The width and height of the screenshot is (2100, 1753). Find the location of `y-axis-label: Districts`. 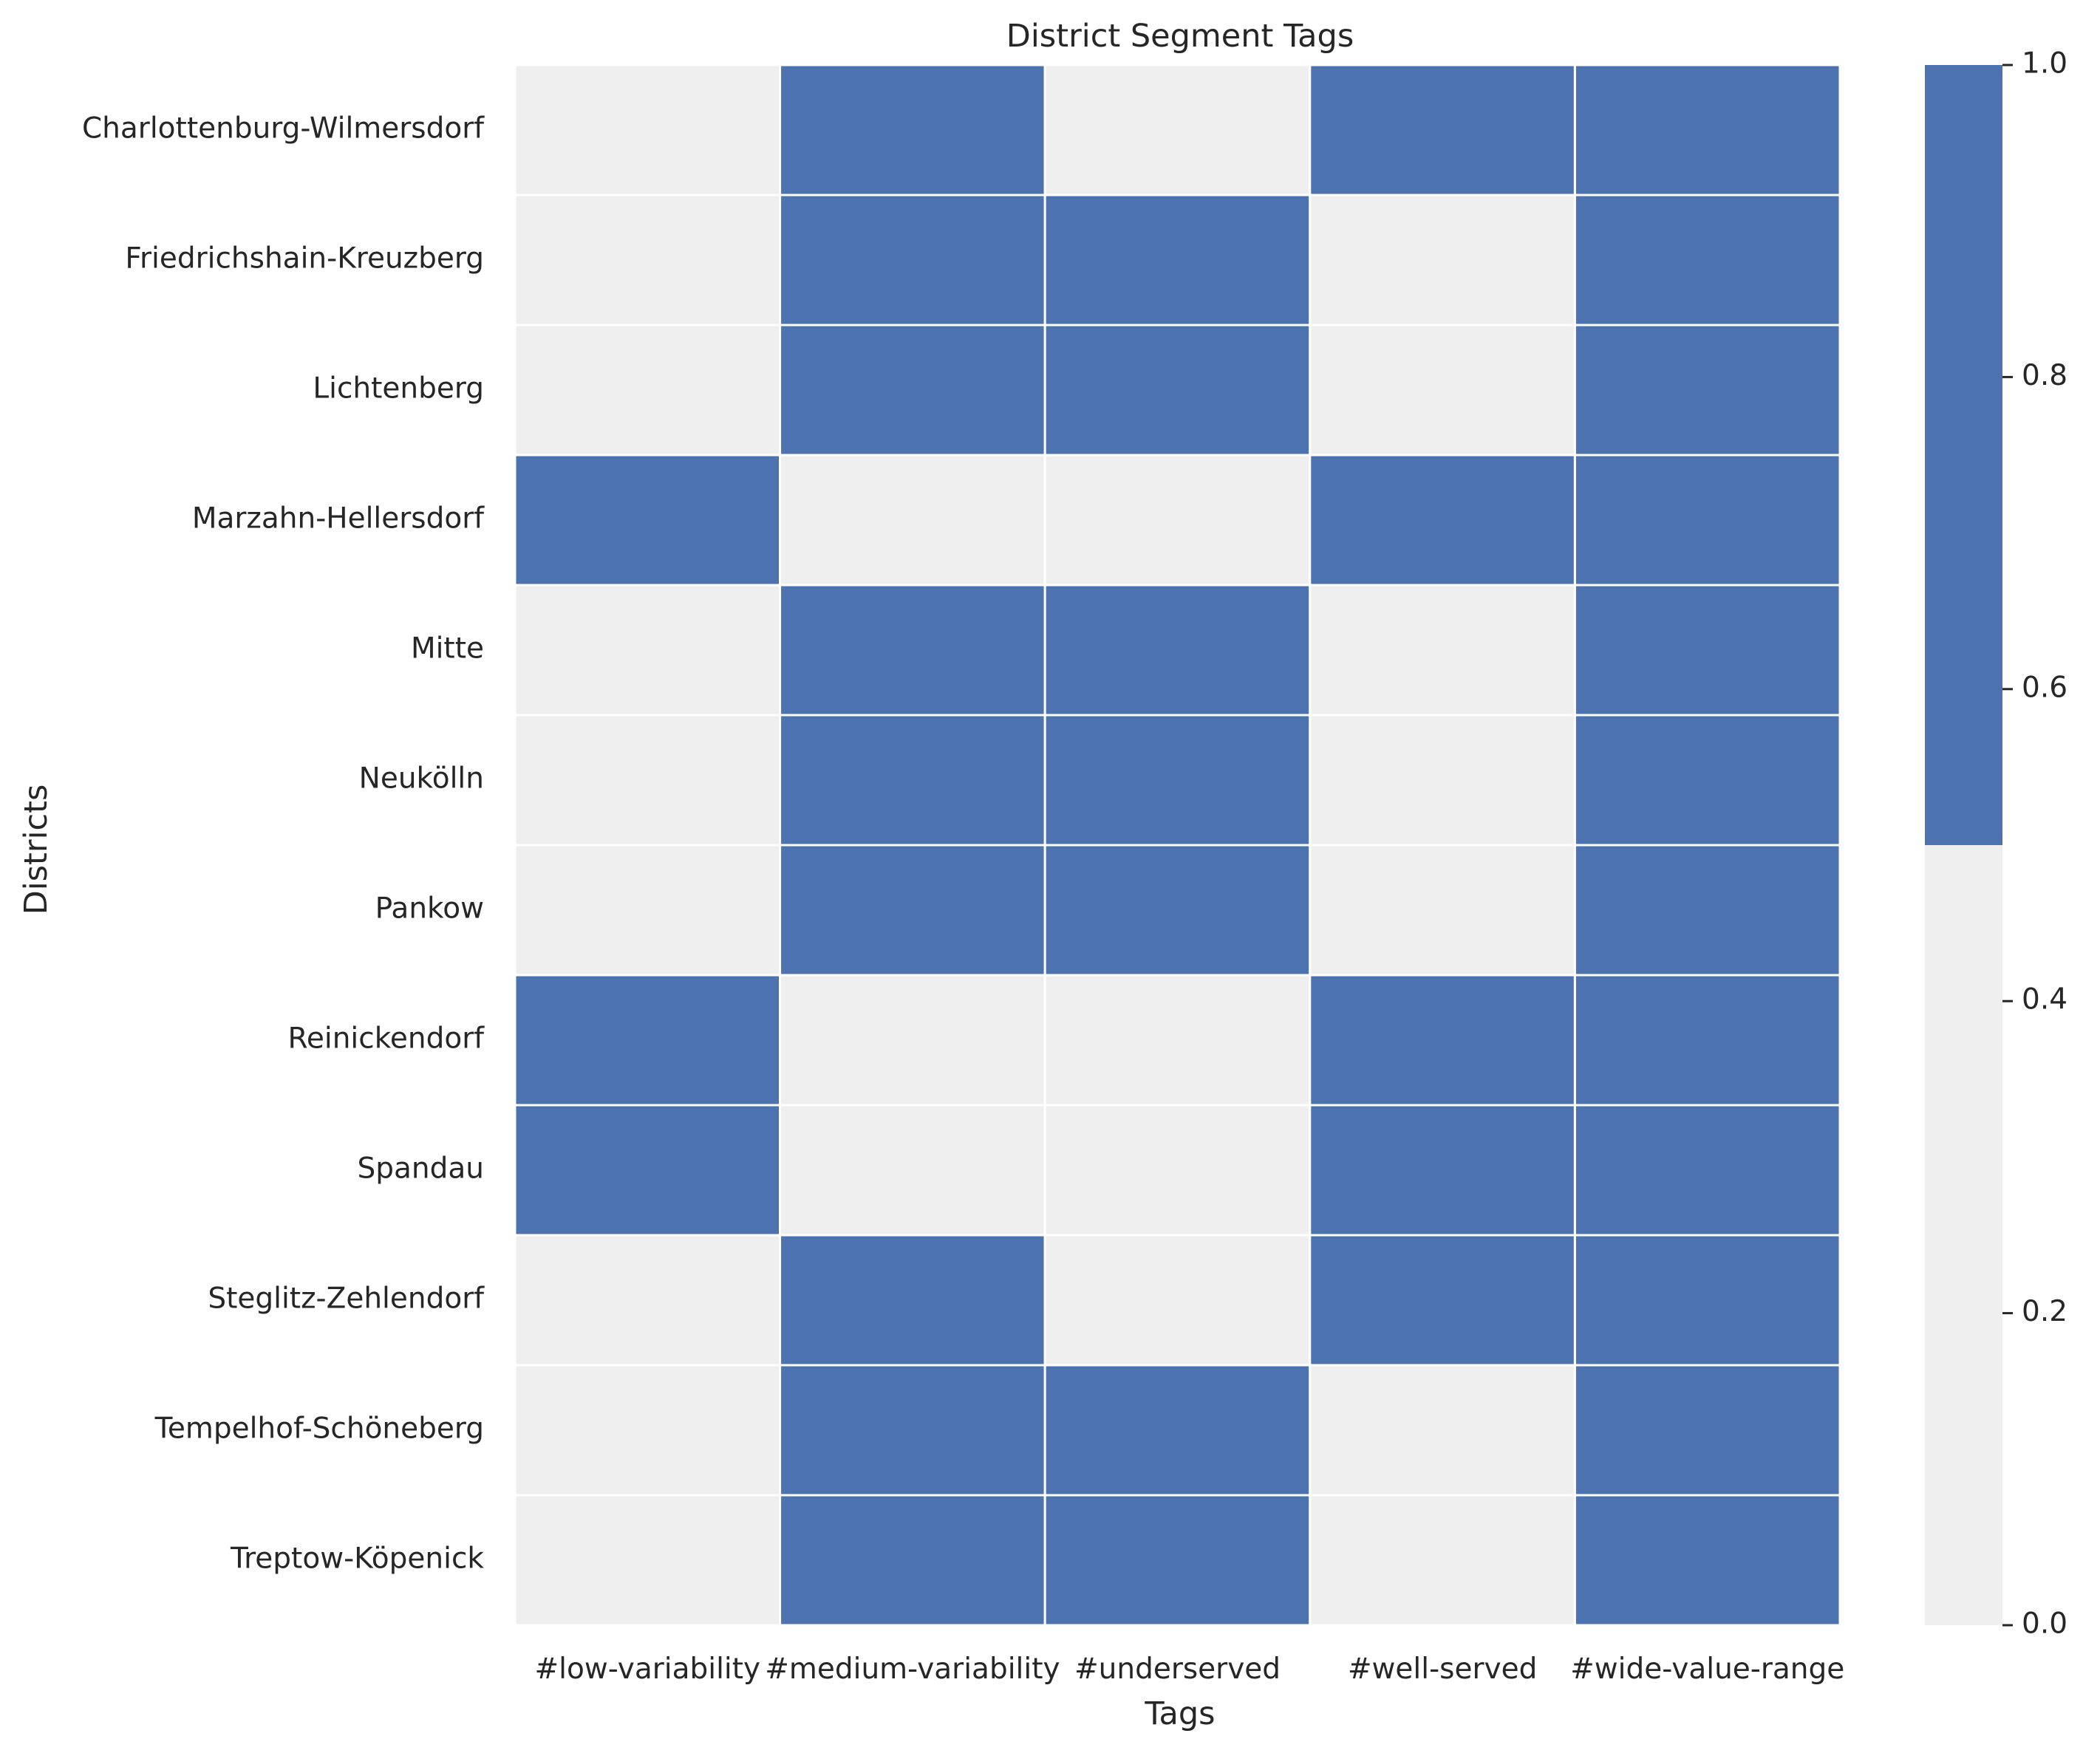

y-axis-label: Districts is located at coordinates (36, 850).